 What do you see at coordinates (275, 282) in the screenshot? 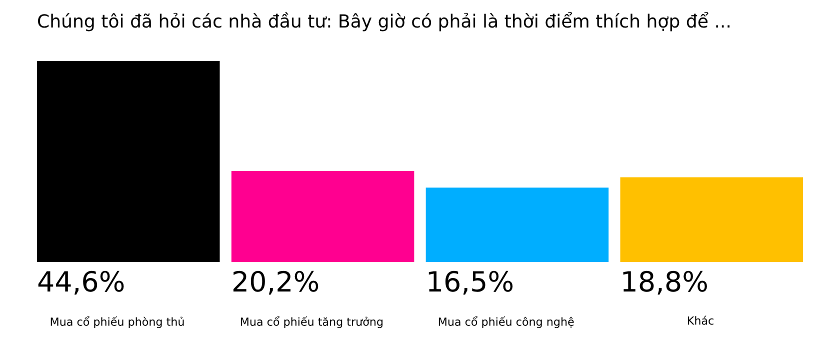
I see `data-label: 20,2%` at bounding box center [275, 282].